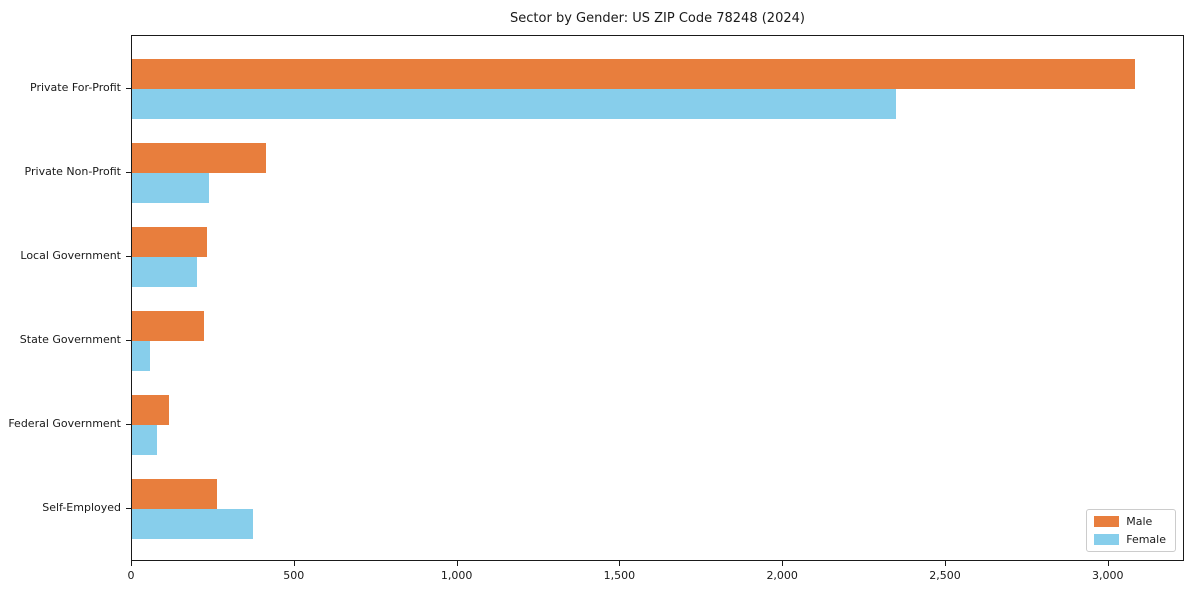 Image resolution: width=1200 pixels, height=600 pixels. What do you see at coordinates (131, 575) in the screenshot?
I see `x-tick-label: 0` at bounding box center [131, 575].